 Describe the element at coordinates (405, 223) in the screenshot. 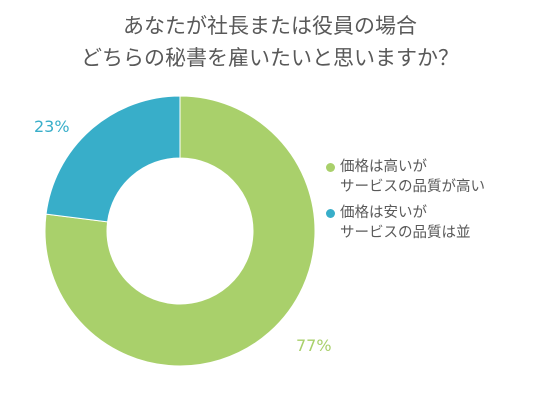

I see `legend-item-average-quality: 価格は安いが サービスの品質は並` at that location.